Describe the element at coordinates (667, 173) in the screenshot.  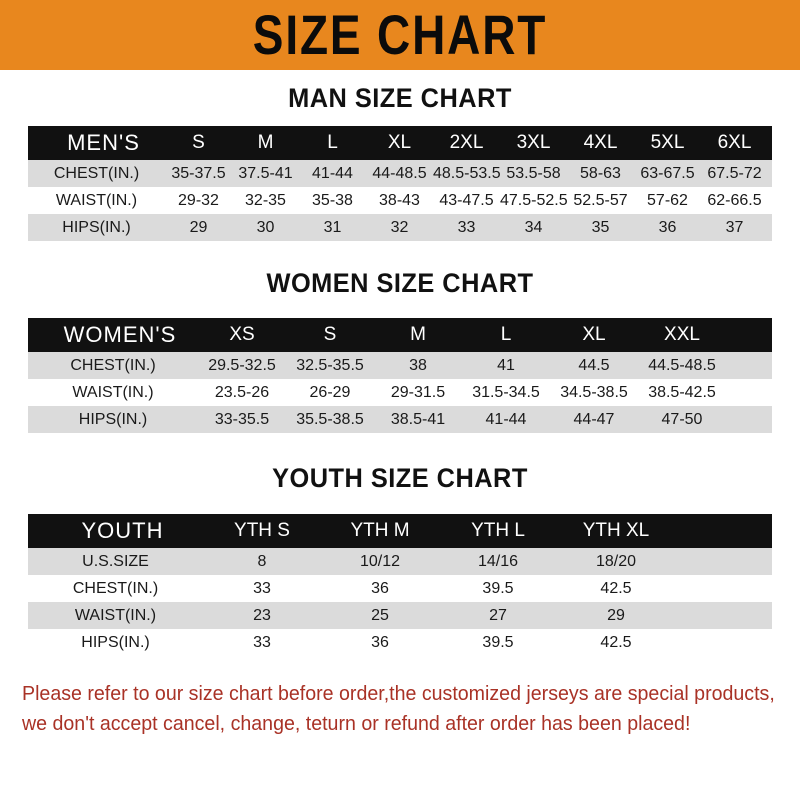
I see `men-cell: 63-67.5` at that location.